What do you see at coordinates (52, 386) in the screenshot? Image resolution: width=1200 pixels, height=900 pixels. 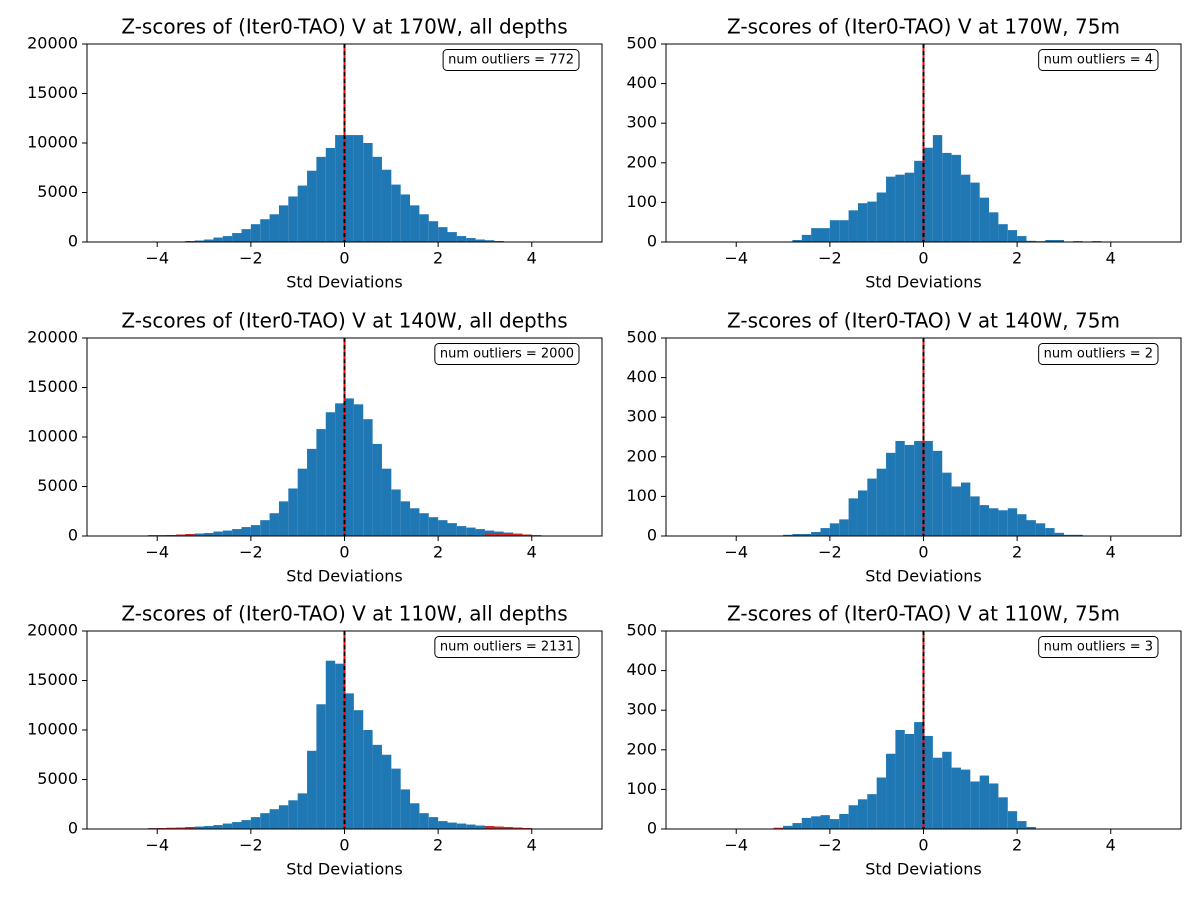 I see `y-tick-label: 15000` at bounding box center [52, 386].